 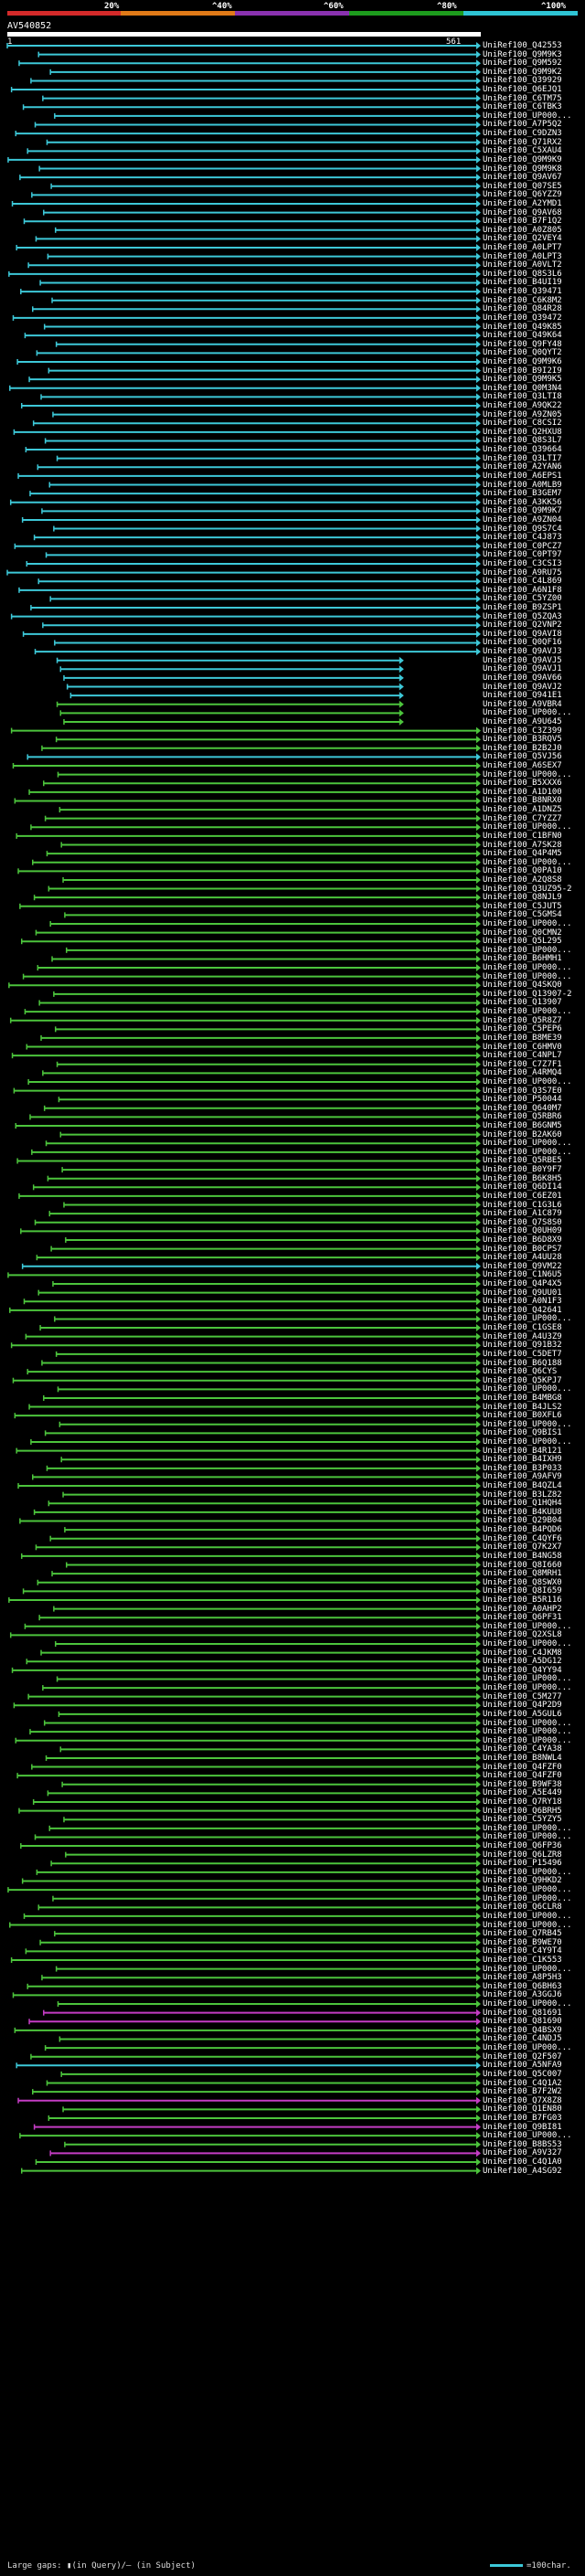 I want to click on hit-label: UniRef100_Q8MRH1, so click(x=522, y=1574).